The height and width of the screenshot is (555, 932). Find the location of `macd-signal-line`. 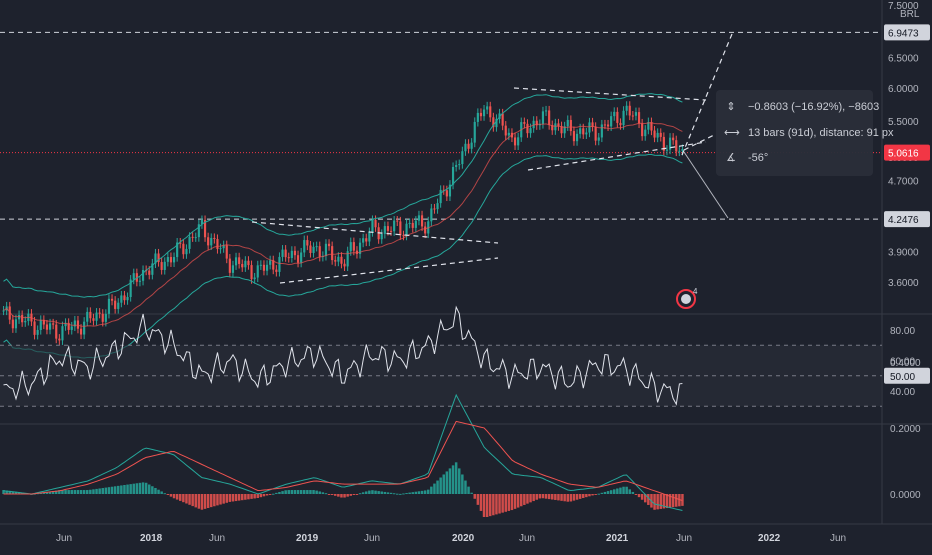

macd-signal-line is located at coordinates (343, 461).